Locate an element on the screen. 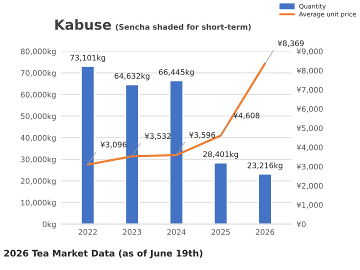 The width and height of the screenshot is (360, 270). text: 2026 Tea Market Data (as of June 19th) is located at coordinates (103, 254).